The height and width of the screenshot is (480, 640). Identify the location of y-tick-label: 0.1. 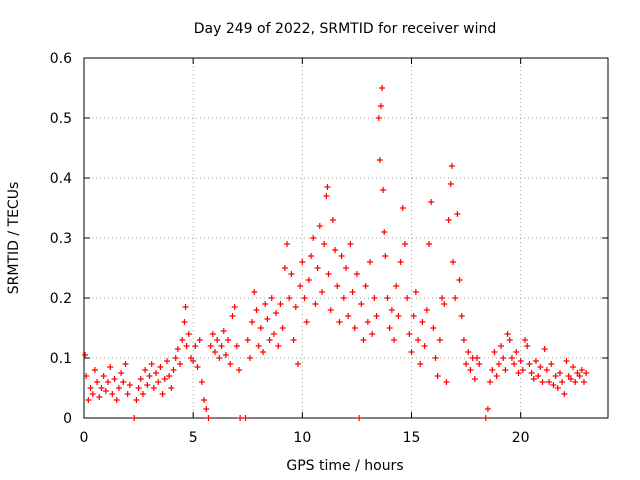
(61, 359).